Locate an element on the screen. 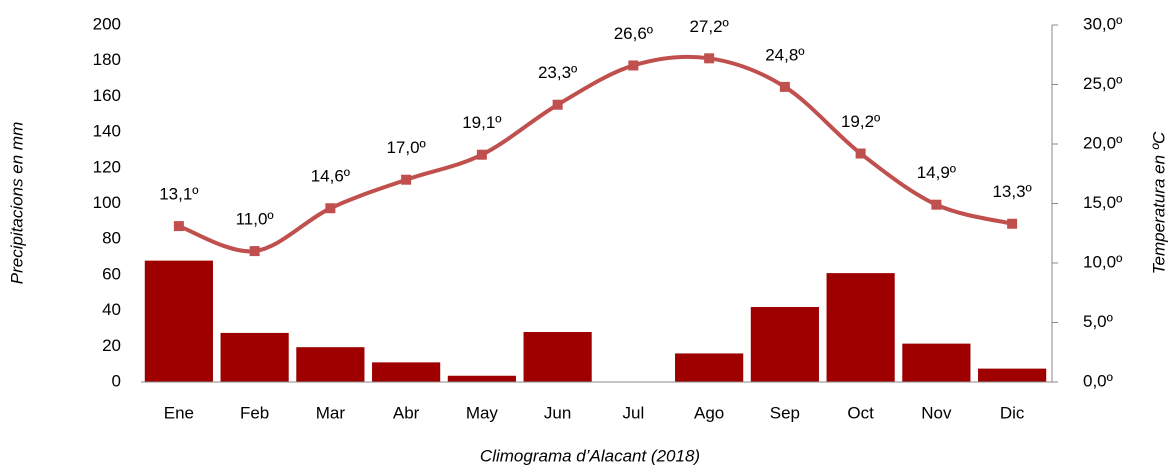 This screenshot has height=468, width=1171. x-tick-label: Mar is located at coordinates (331, 412).